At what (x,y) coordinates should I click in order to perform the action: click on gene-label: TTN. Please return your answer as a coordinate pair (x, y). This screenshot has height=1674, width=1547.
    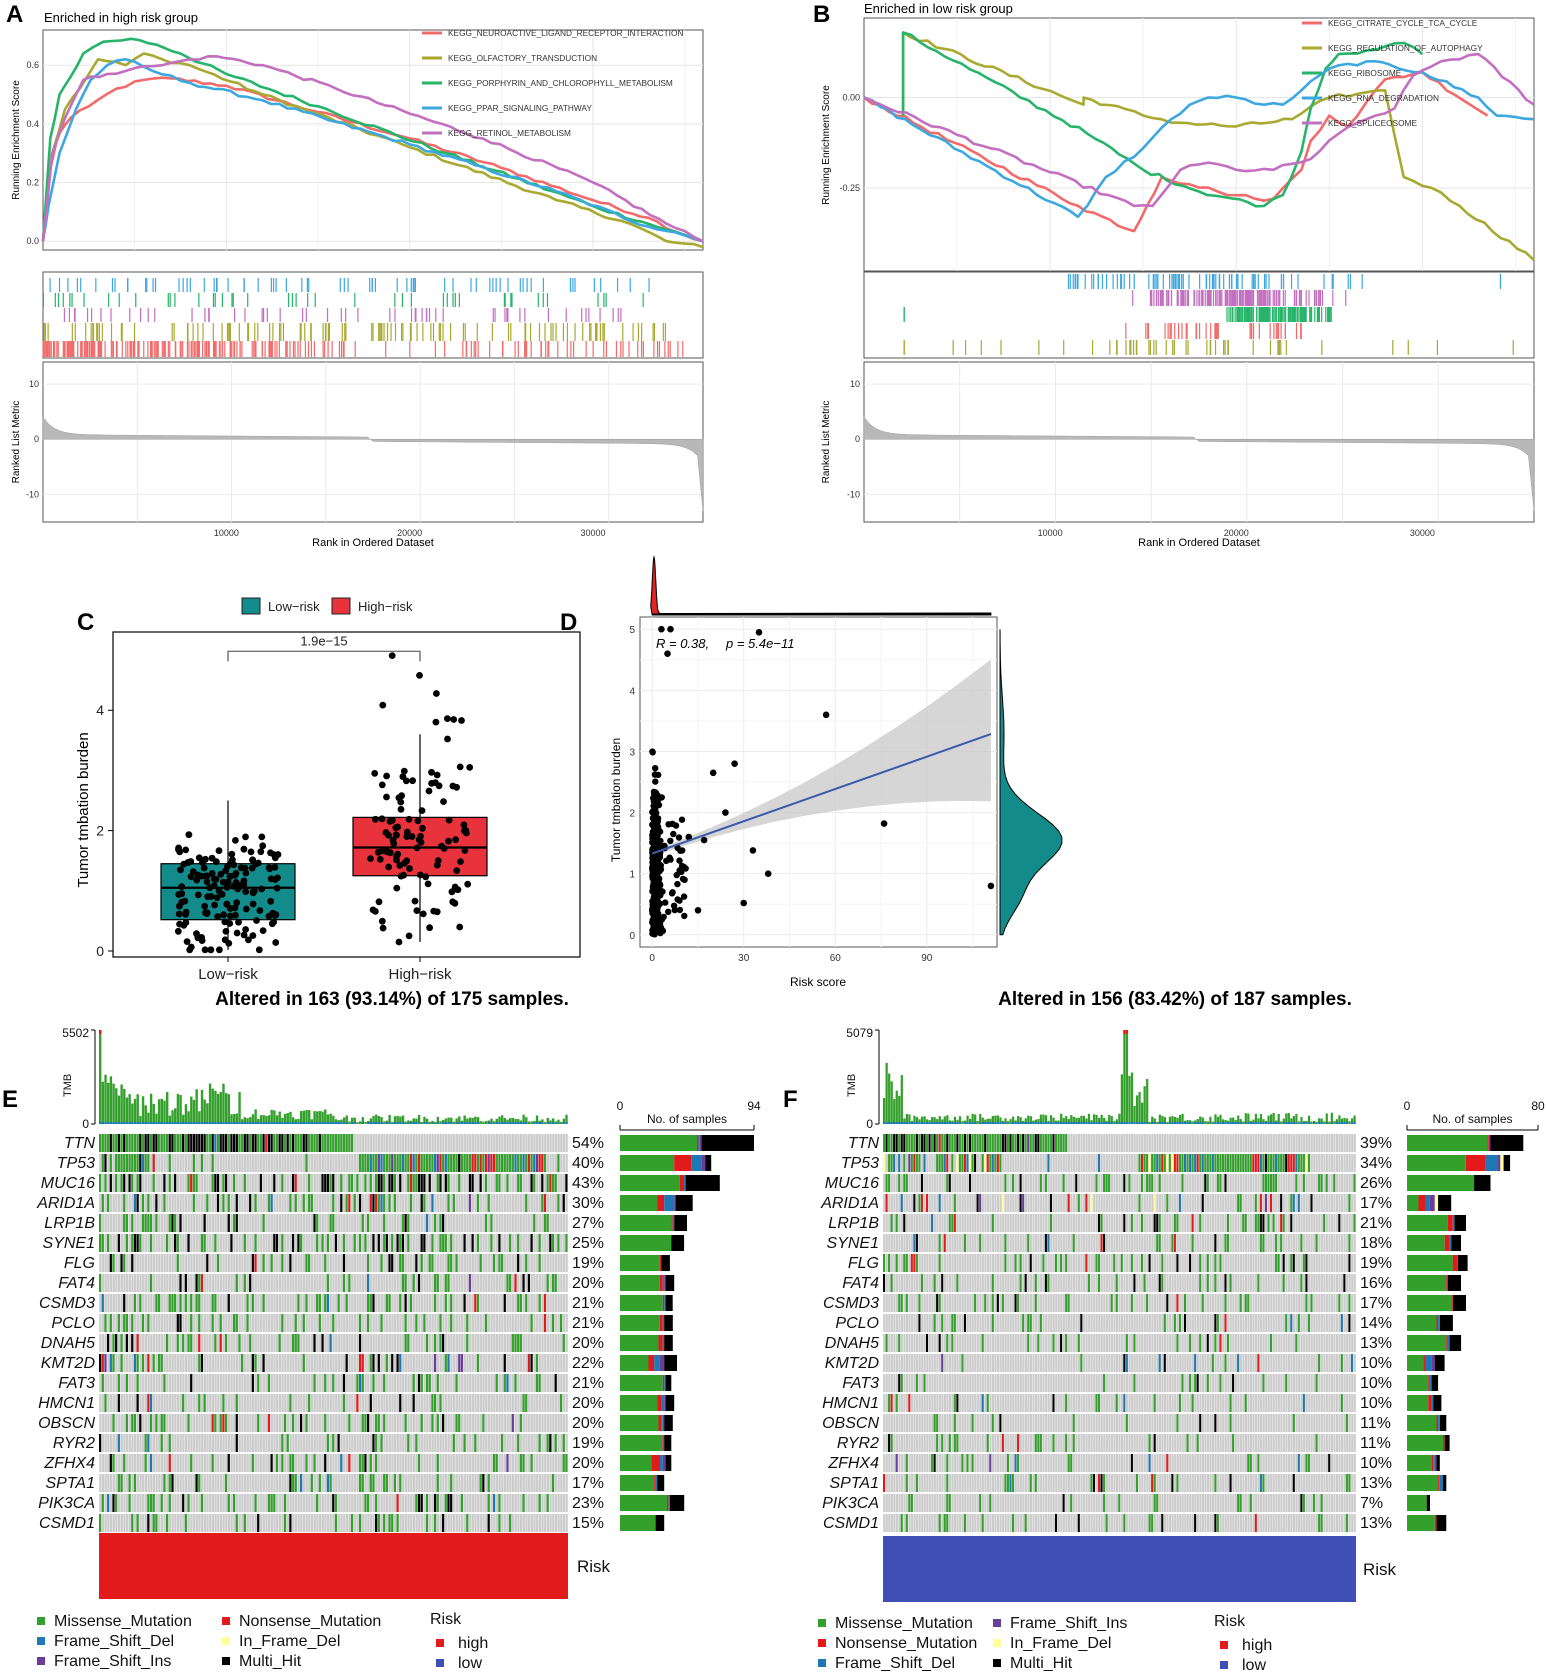
    Looking at the image, I should click on (80, 1143).